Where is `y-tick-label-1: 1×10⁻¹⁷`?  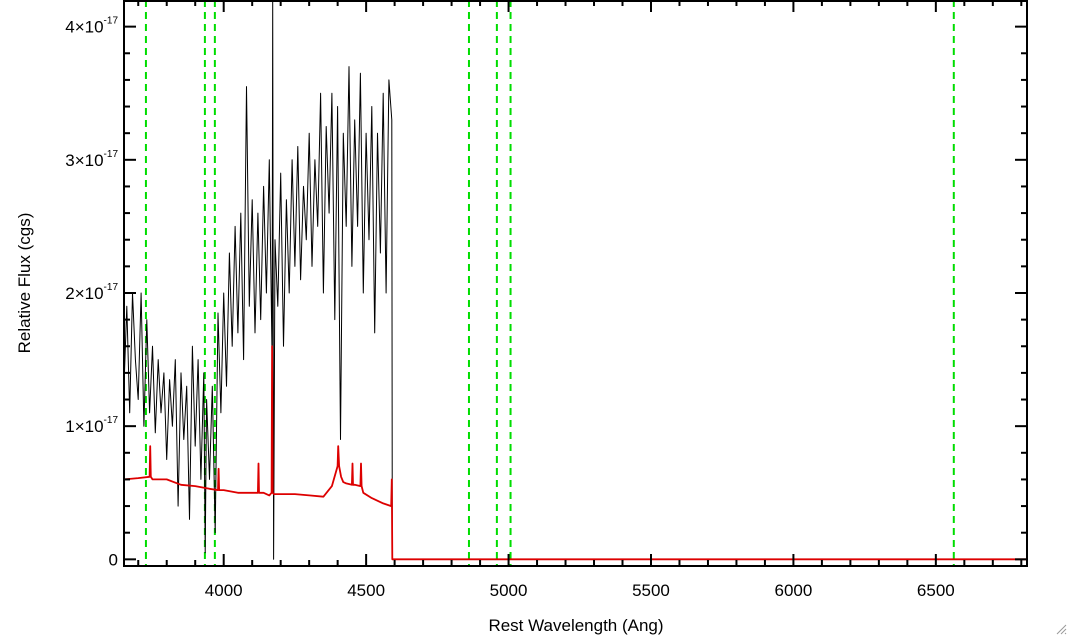 y-tick-label-1: 1×10⁻¹⁷ is located at coordinates (91, 425).